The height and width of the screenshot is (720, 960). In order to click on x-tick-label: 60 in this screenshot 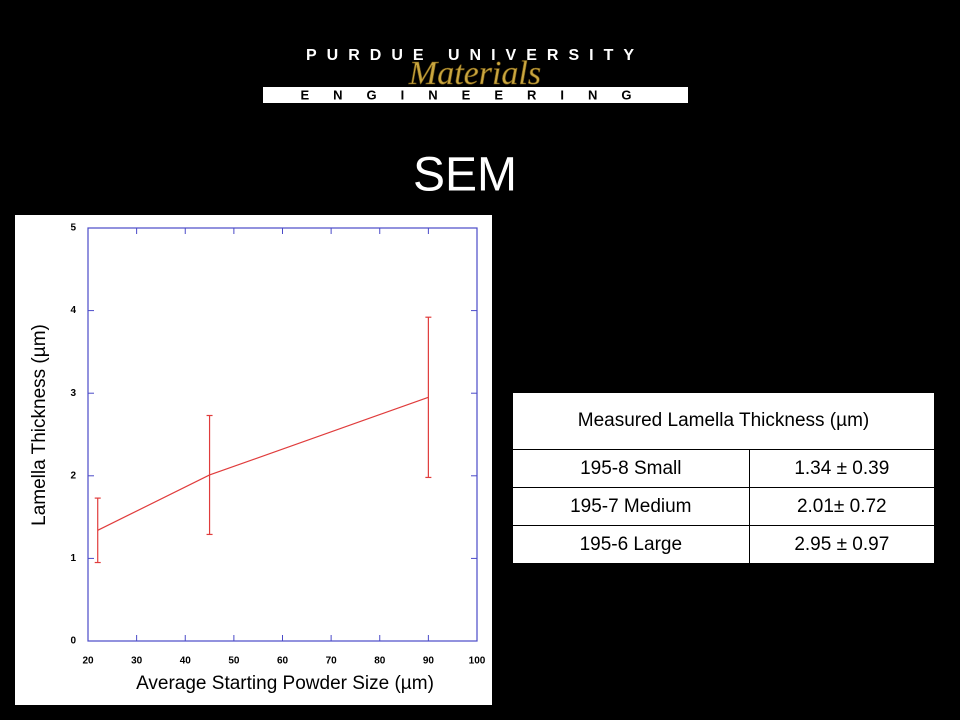, I will do `click(283, 661)`.